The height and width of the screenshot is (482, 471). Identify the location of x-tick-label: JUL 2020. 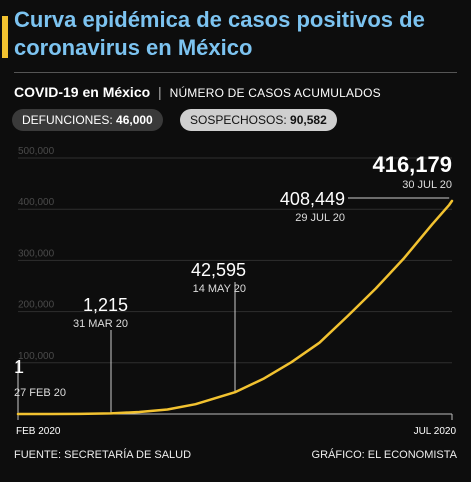
(435, 431).